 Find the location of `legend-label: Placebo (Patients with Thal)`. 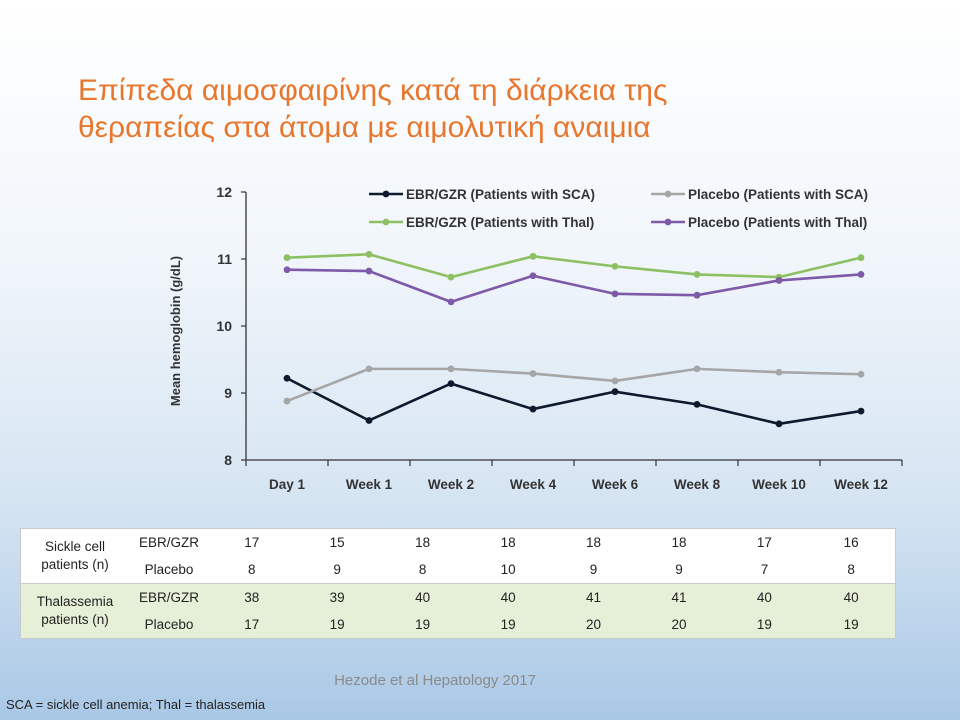

legend-label: Placebo (Patients with Thal) is located at coordinates (777, 222).